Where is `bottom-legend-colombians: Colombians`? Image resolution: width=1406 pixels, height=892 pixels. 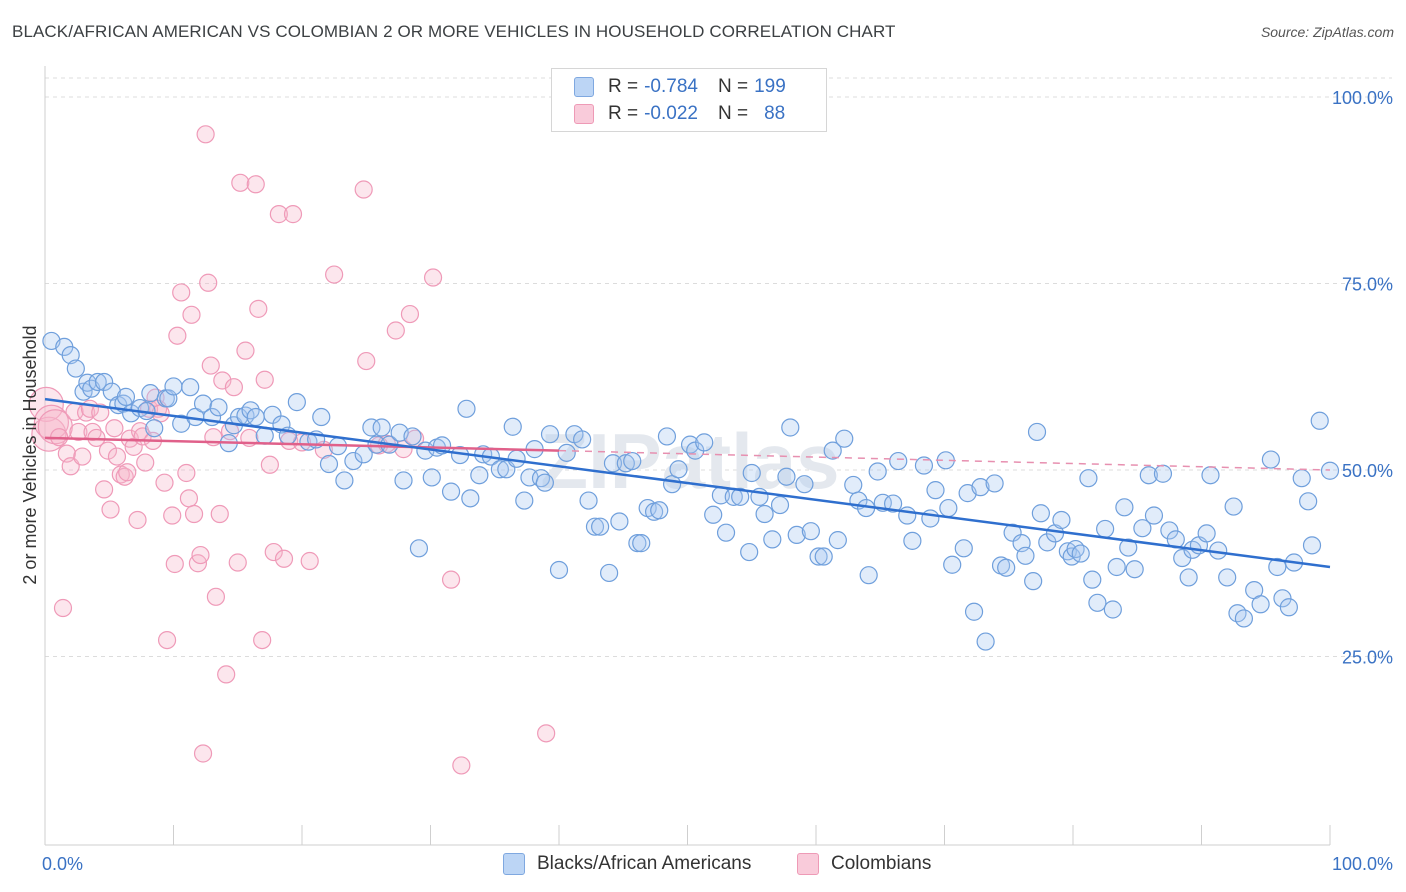 bottom-legend-colombians: Colombians is located at coordinates (864, 864).